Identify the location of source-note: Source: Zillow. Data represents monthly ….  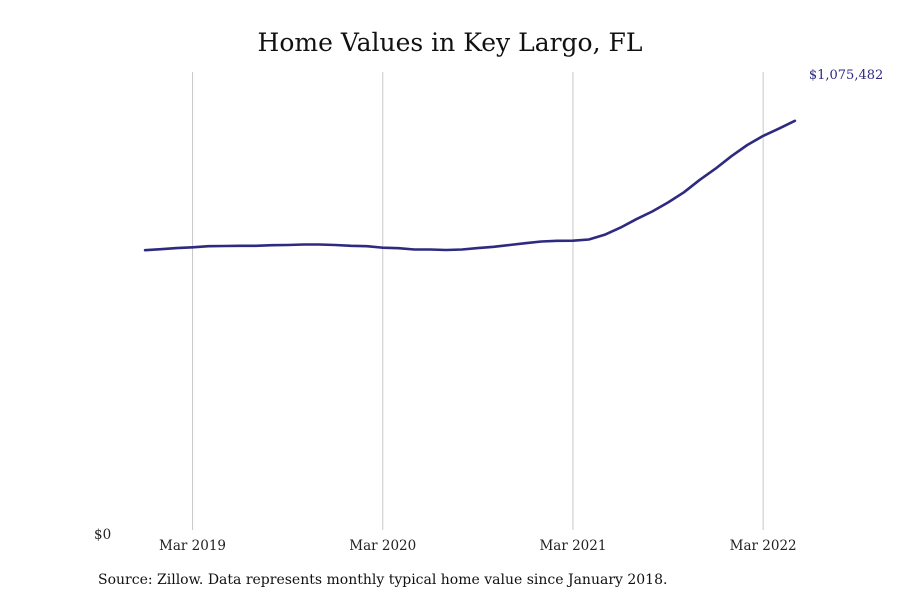
(383, 580).